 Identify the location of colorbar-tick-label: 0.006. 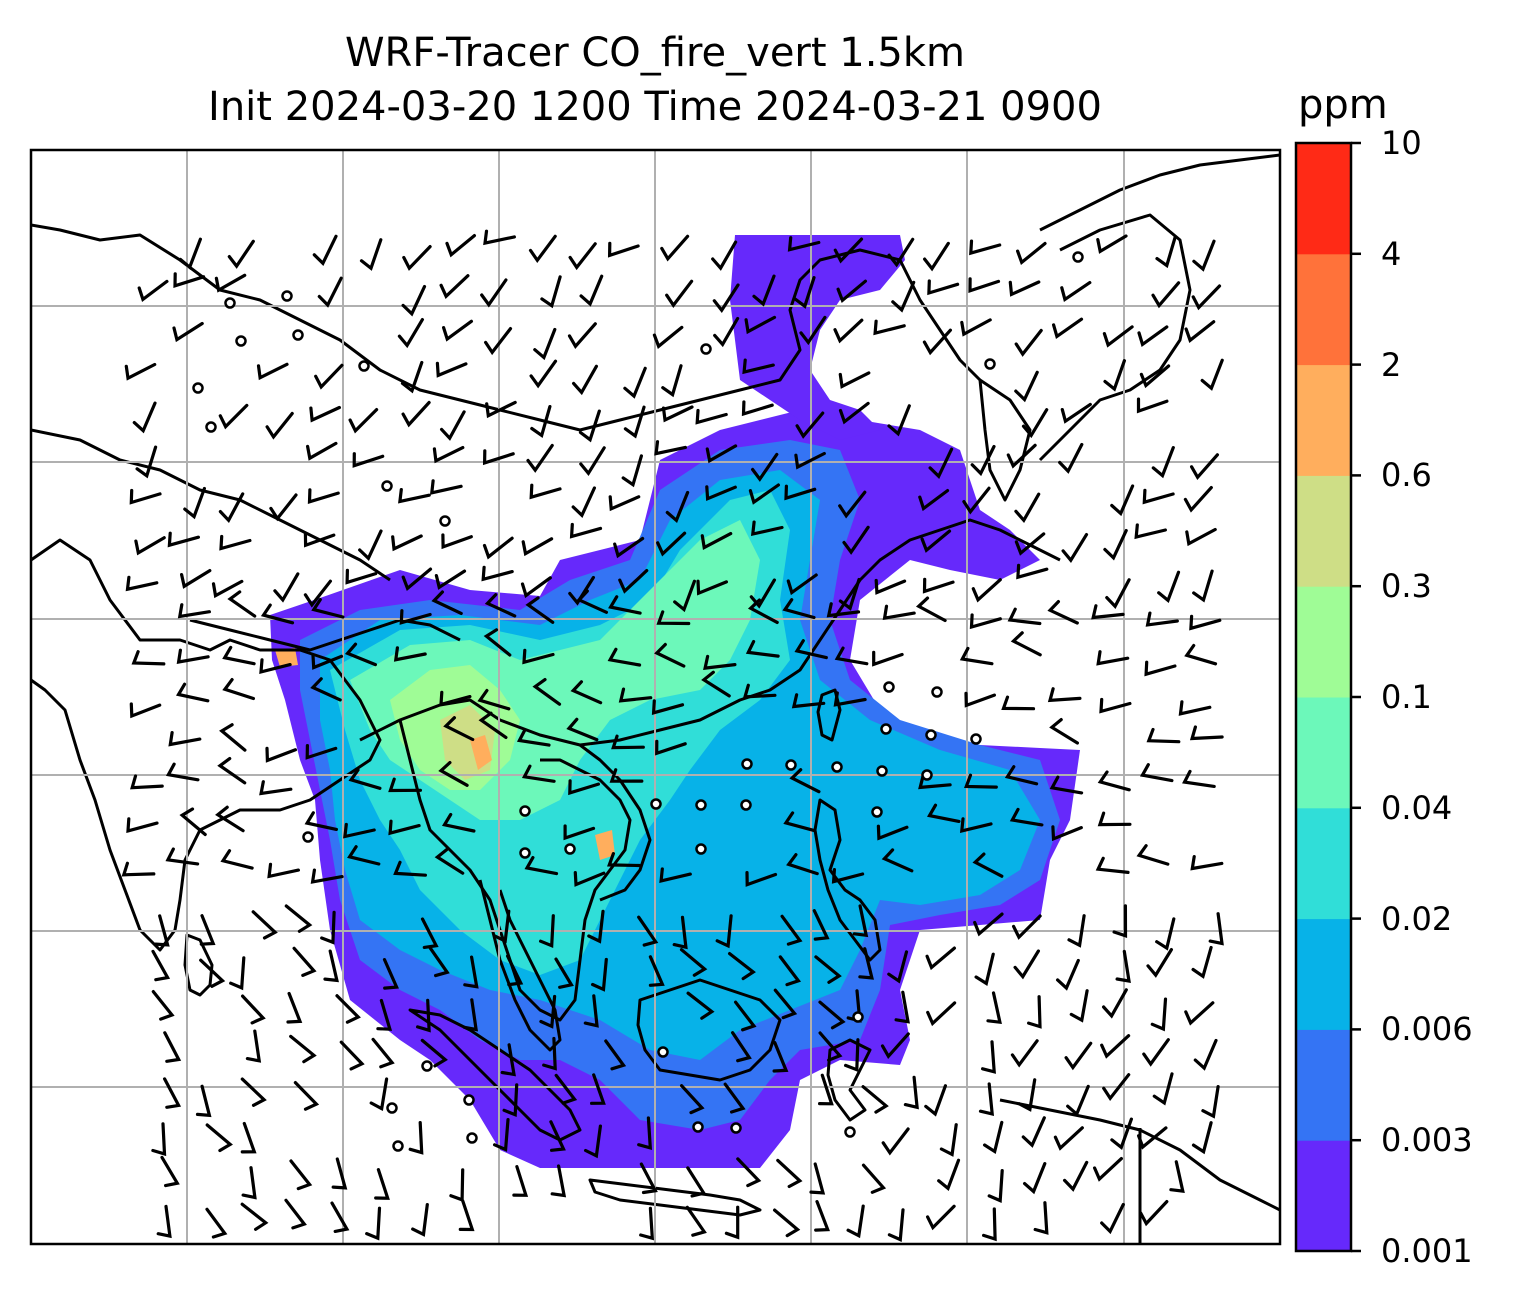
(1427, 1029).